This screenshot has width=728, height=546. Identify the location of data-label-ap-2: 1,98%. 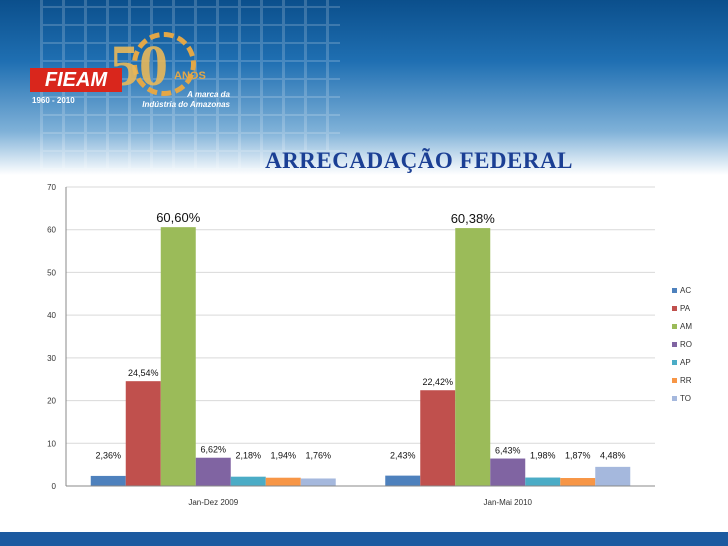
(543, 455).